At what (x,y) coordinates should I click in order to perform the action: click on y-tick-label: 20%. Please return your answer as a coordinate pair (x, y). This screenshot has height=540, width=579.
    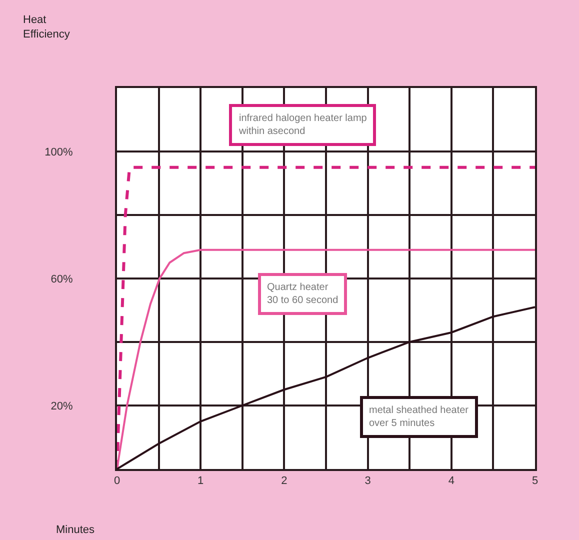
    Looking at the image, I should click on (62, 406).